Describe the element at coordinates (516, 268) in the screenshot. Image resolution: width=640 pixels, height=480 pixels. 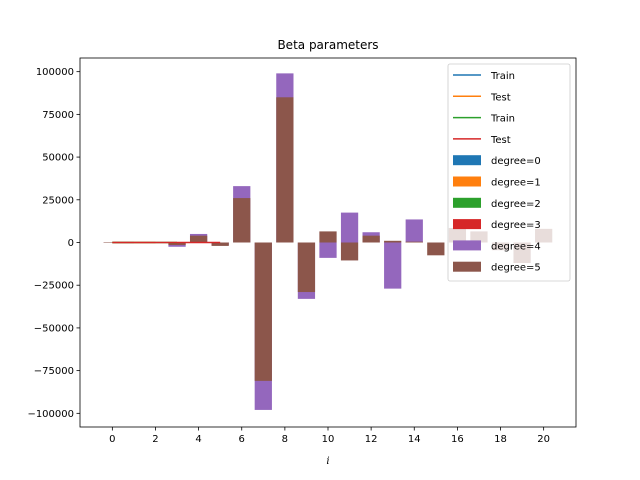
I see `legend-label-9: degree=5` at that location.